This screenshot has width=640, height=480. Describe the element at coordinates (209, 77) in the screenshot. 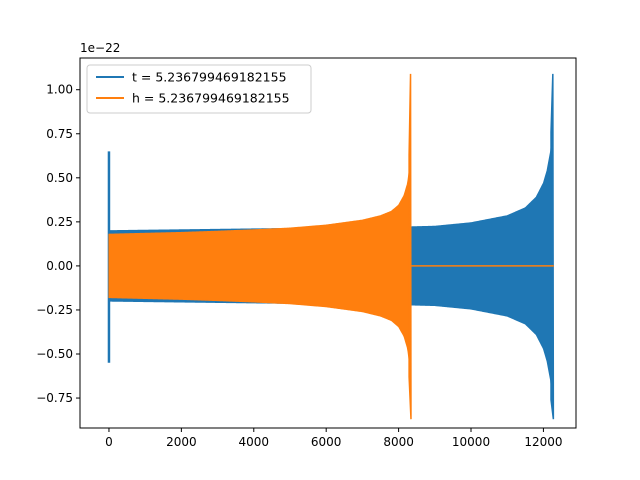

I see `legend-label-t: t = 5.236799469182155` at that location.